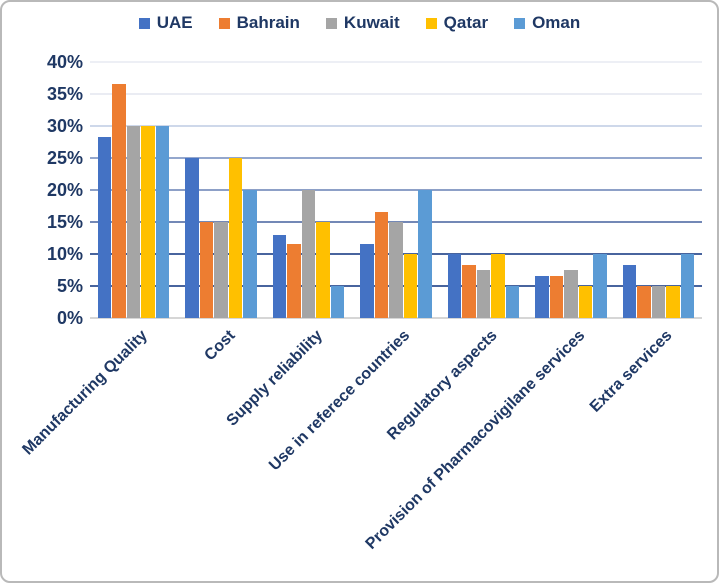 This screenshot has width=719, height=583. What do you see at coordinates (585, 302) in the screenshot?
I see `bar-qatar-provision-of-pharmacovigilane-services` at bounding box center [585, 302].